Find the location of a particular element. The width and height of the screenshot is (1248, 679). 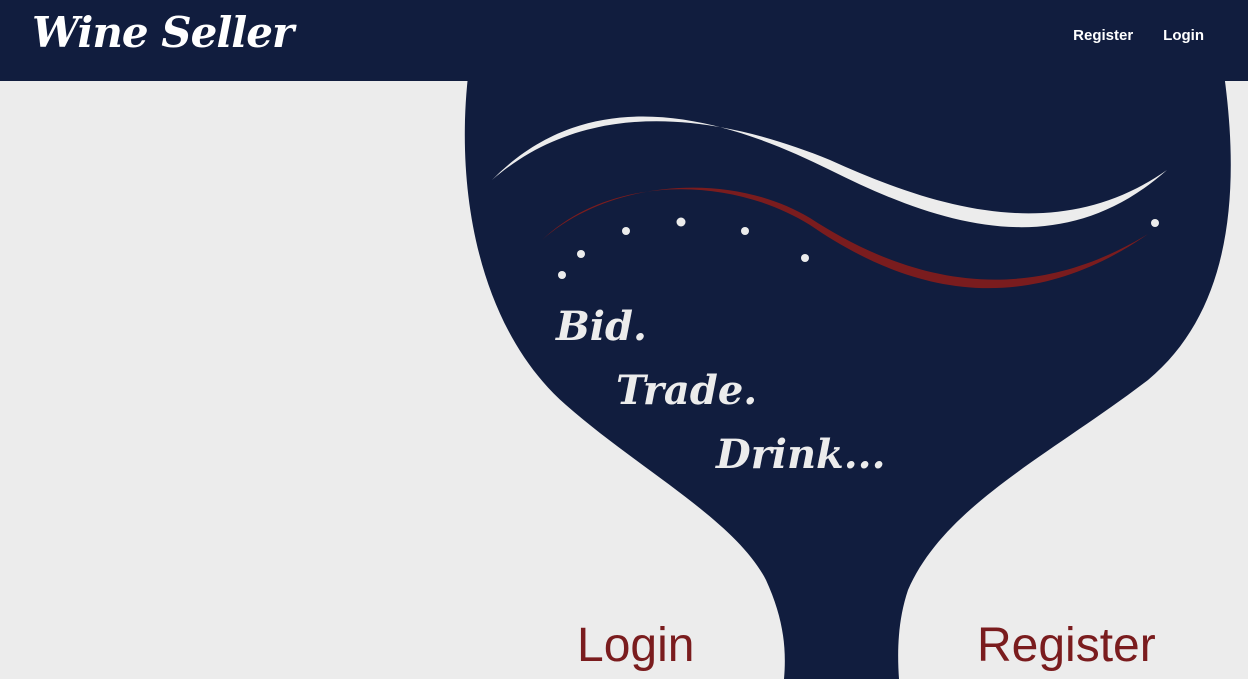

nav-register-link: Register is located at coordinates (1103, 35).